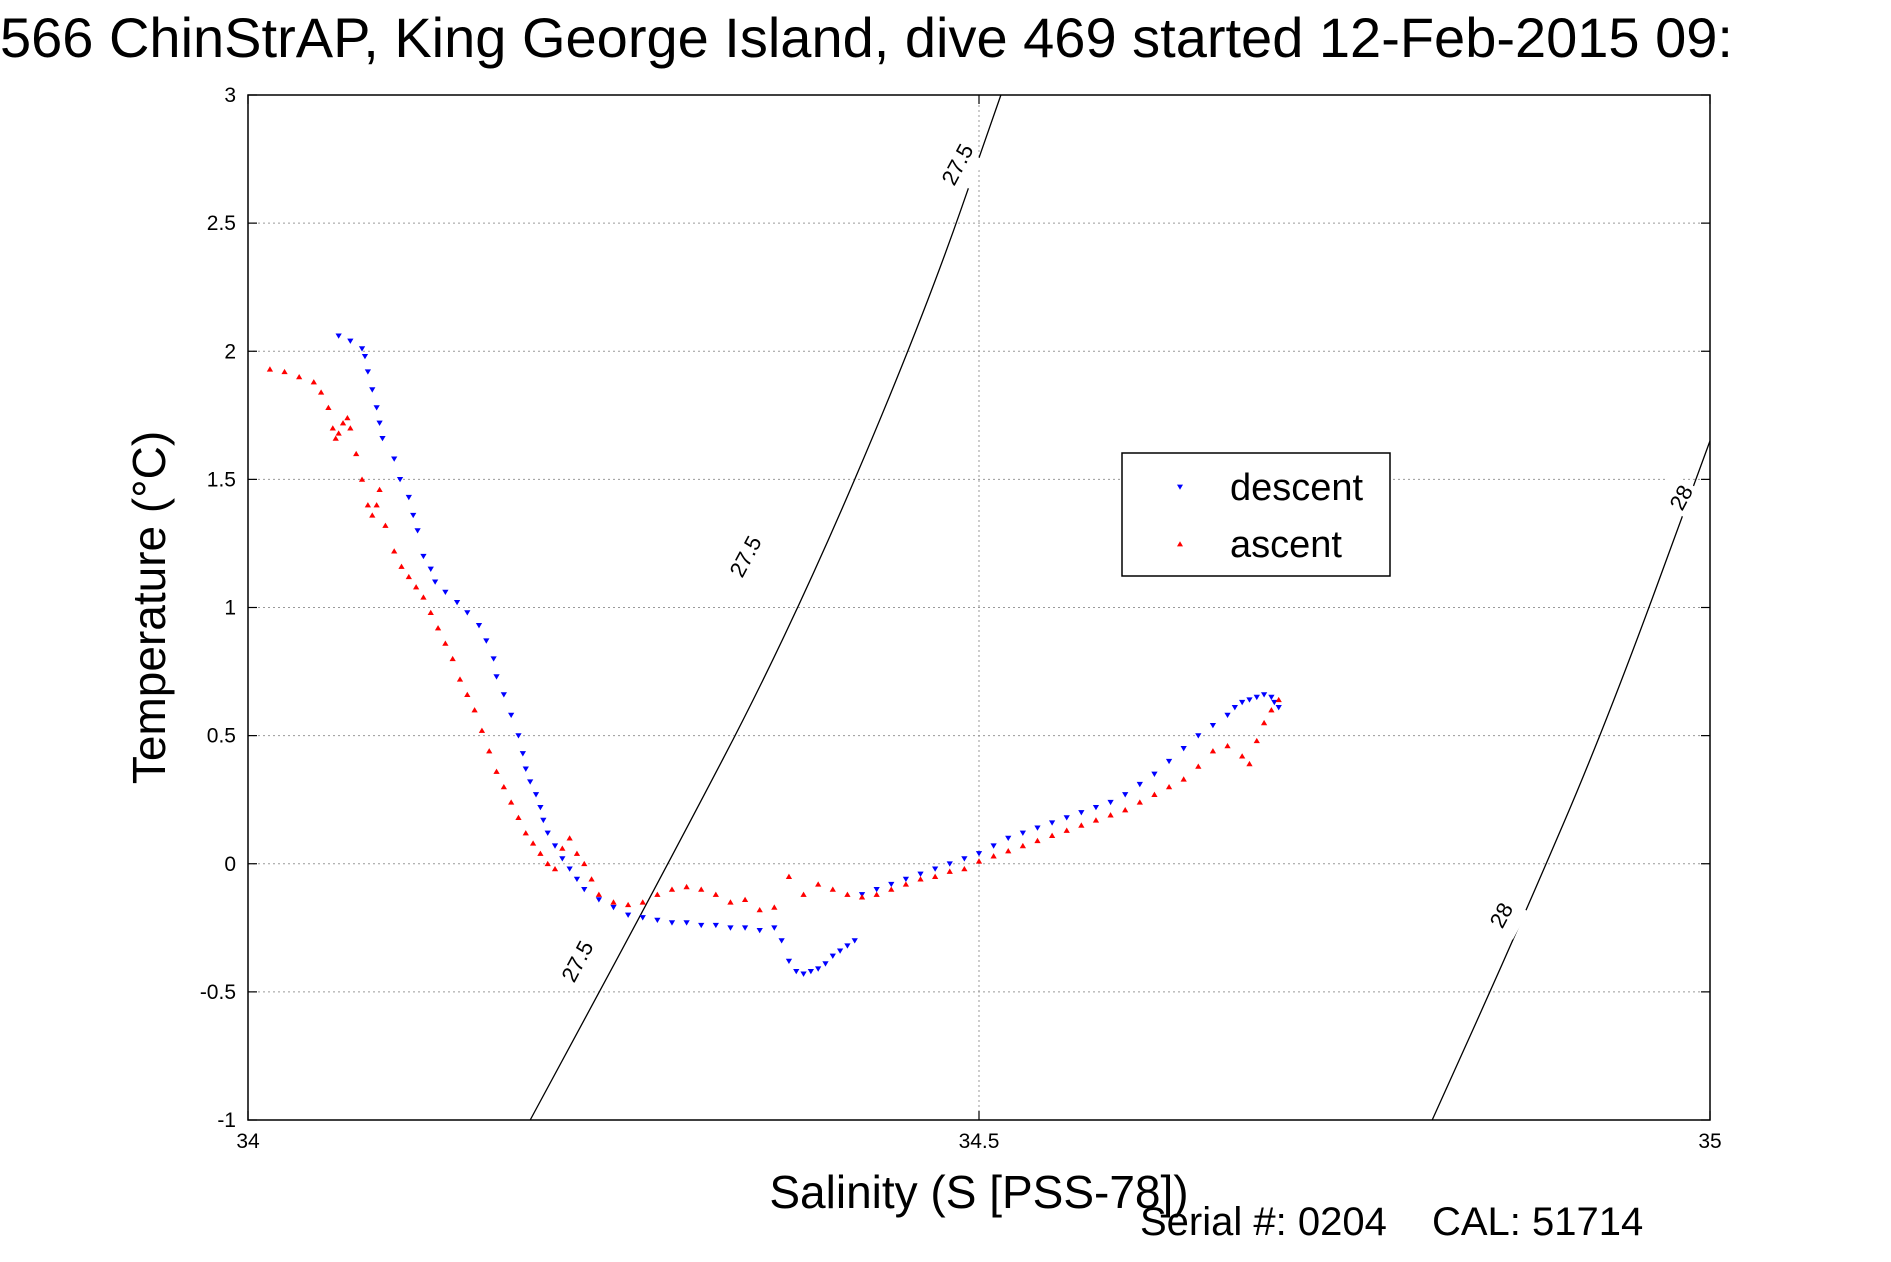 The width and height of the screenshot is (1891, 1262). What do you see at coordinates (230, 351) in the screenshot?
I see `y-tick-label: 2` at bounding box center [230, 351].